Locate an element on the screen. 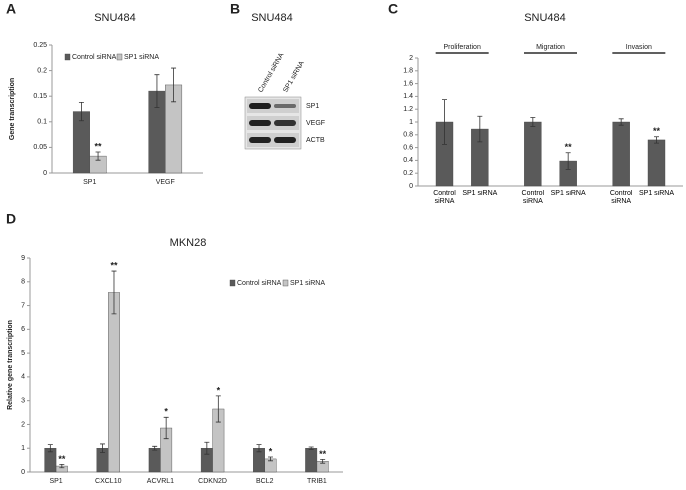  lane-label: SP1 siRNA is located at coordinates (294, 77).